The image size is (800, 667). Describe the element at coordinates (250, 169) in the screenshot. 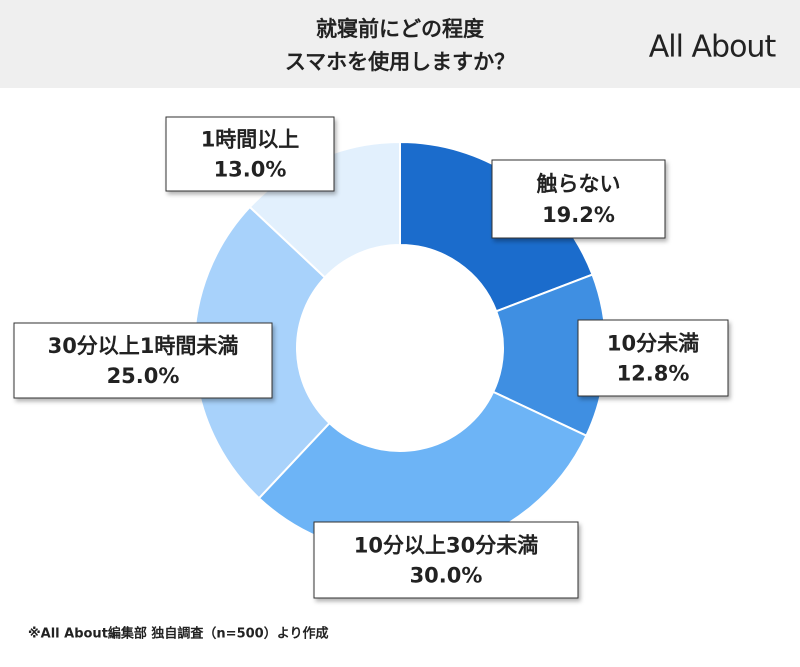

I see `value-label: 13.0%` at that location.